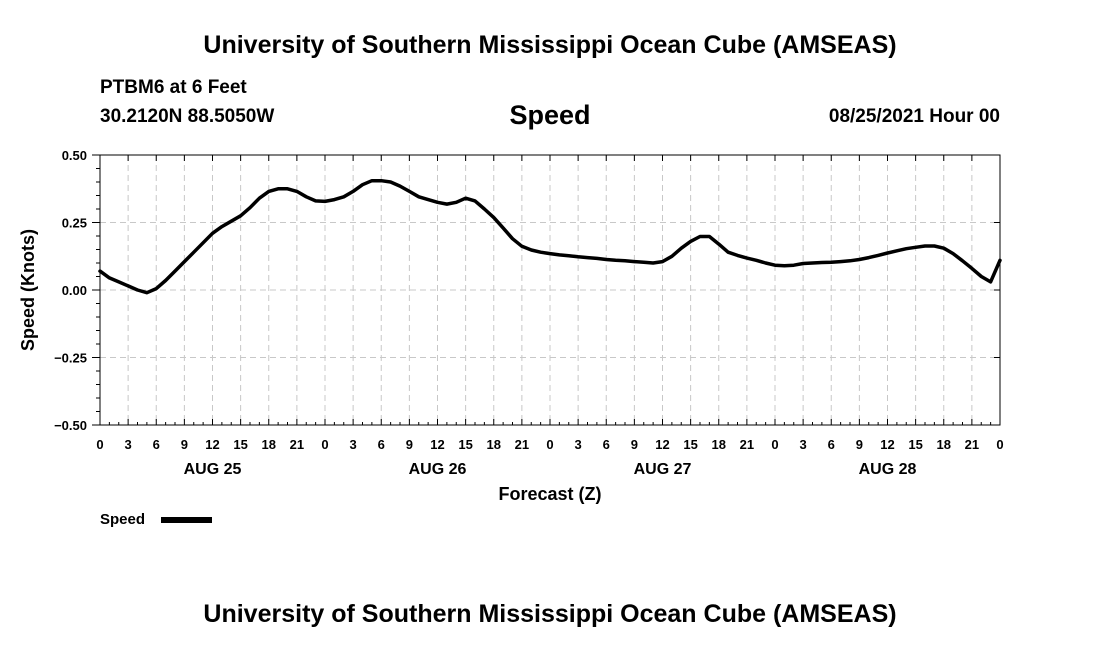 The image size is (1100, 650). Describe the element at coordinates (70, 425) in the screenshot. I see `y-tick-label: −0.50` at that location.